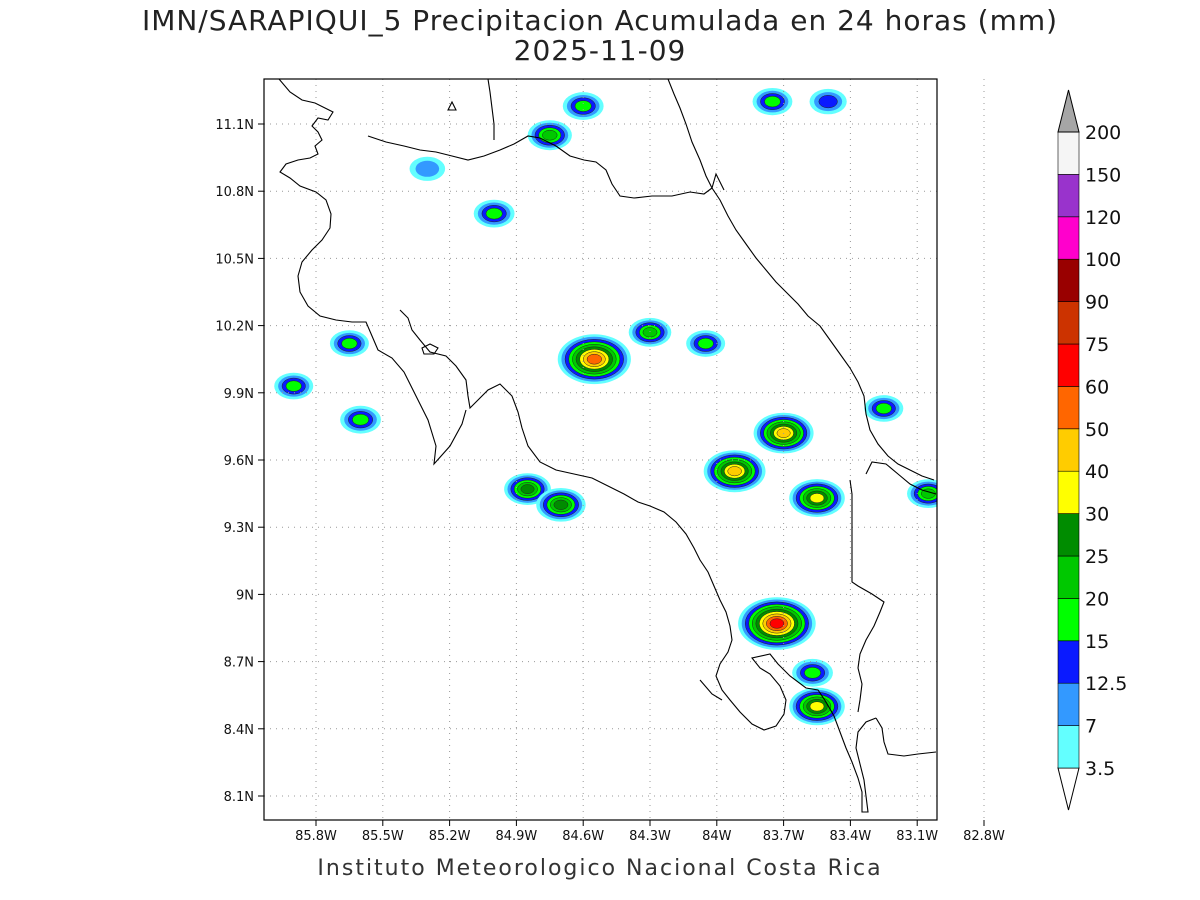 The height and width of the screenshot is (900, 1200). I want to click on colorbar-label: 50, so click(1097, 430).